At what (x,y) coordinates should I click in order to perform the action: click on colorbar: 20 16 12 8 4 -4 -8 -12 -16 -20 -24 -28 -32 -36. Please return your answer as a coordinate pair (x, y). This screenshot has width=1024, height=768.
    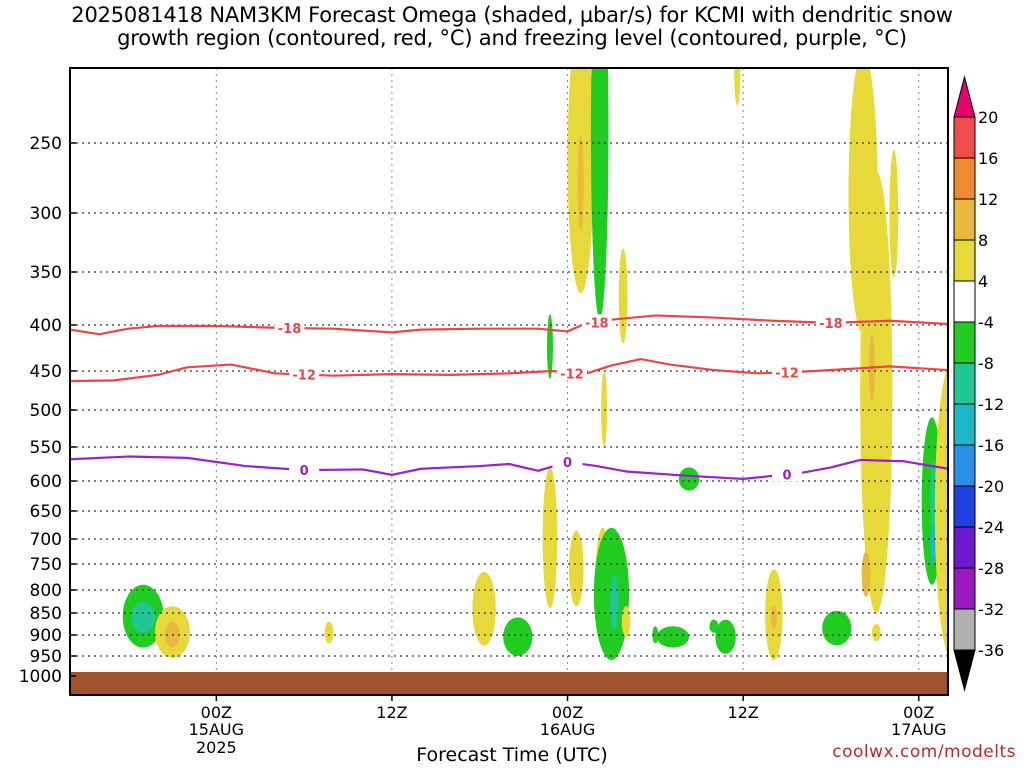
    Looking at the image, I should click on (978, 383).